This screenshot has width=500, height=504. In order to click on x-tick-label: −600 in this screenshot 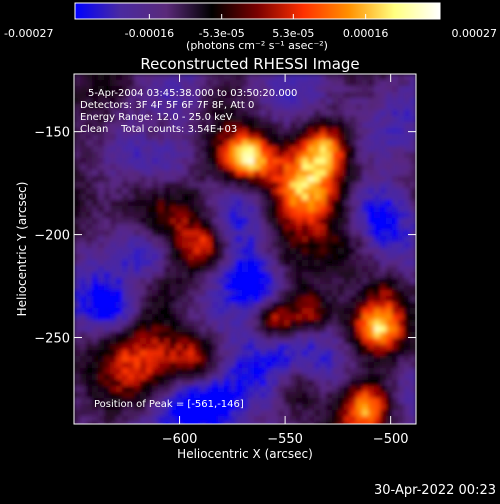, I will do `click(180, 439)`.